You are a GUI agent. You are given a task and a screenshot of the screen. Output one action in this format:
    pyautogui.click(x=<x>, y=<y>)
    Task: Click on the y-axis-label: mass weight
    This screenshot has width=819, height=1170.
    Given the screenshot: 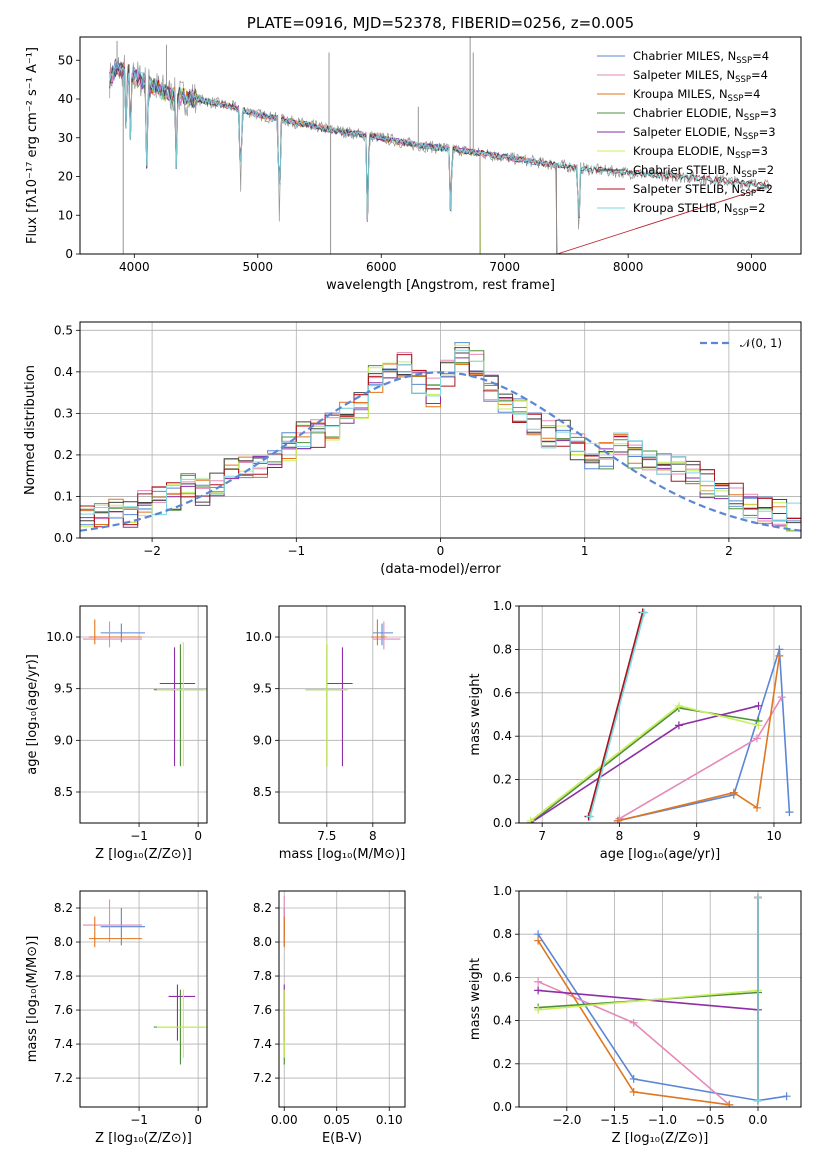 What is the action you would take?
    pyautogui.click(x=475, y=714)
    